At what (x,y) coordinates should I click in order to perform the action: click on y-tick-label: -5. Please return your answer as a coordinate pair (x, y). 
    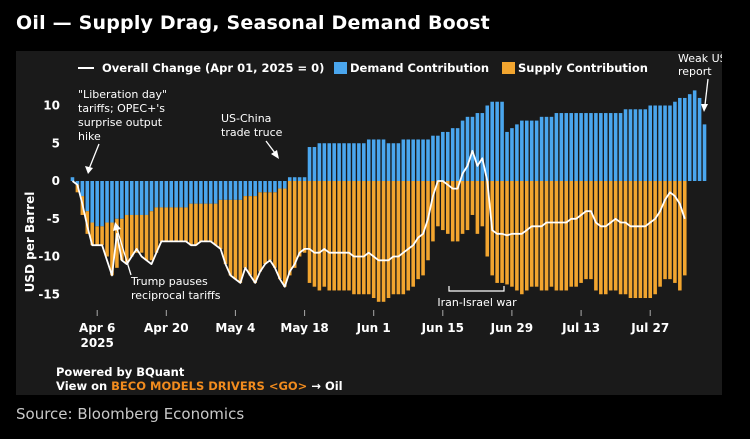
    Looking at the image, I should click on (53, 219).